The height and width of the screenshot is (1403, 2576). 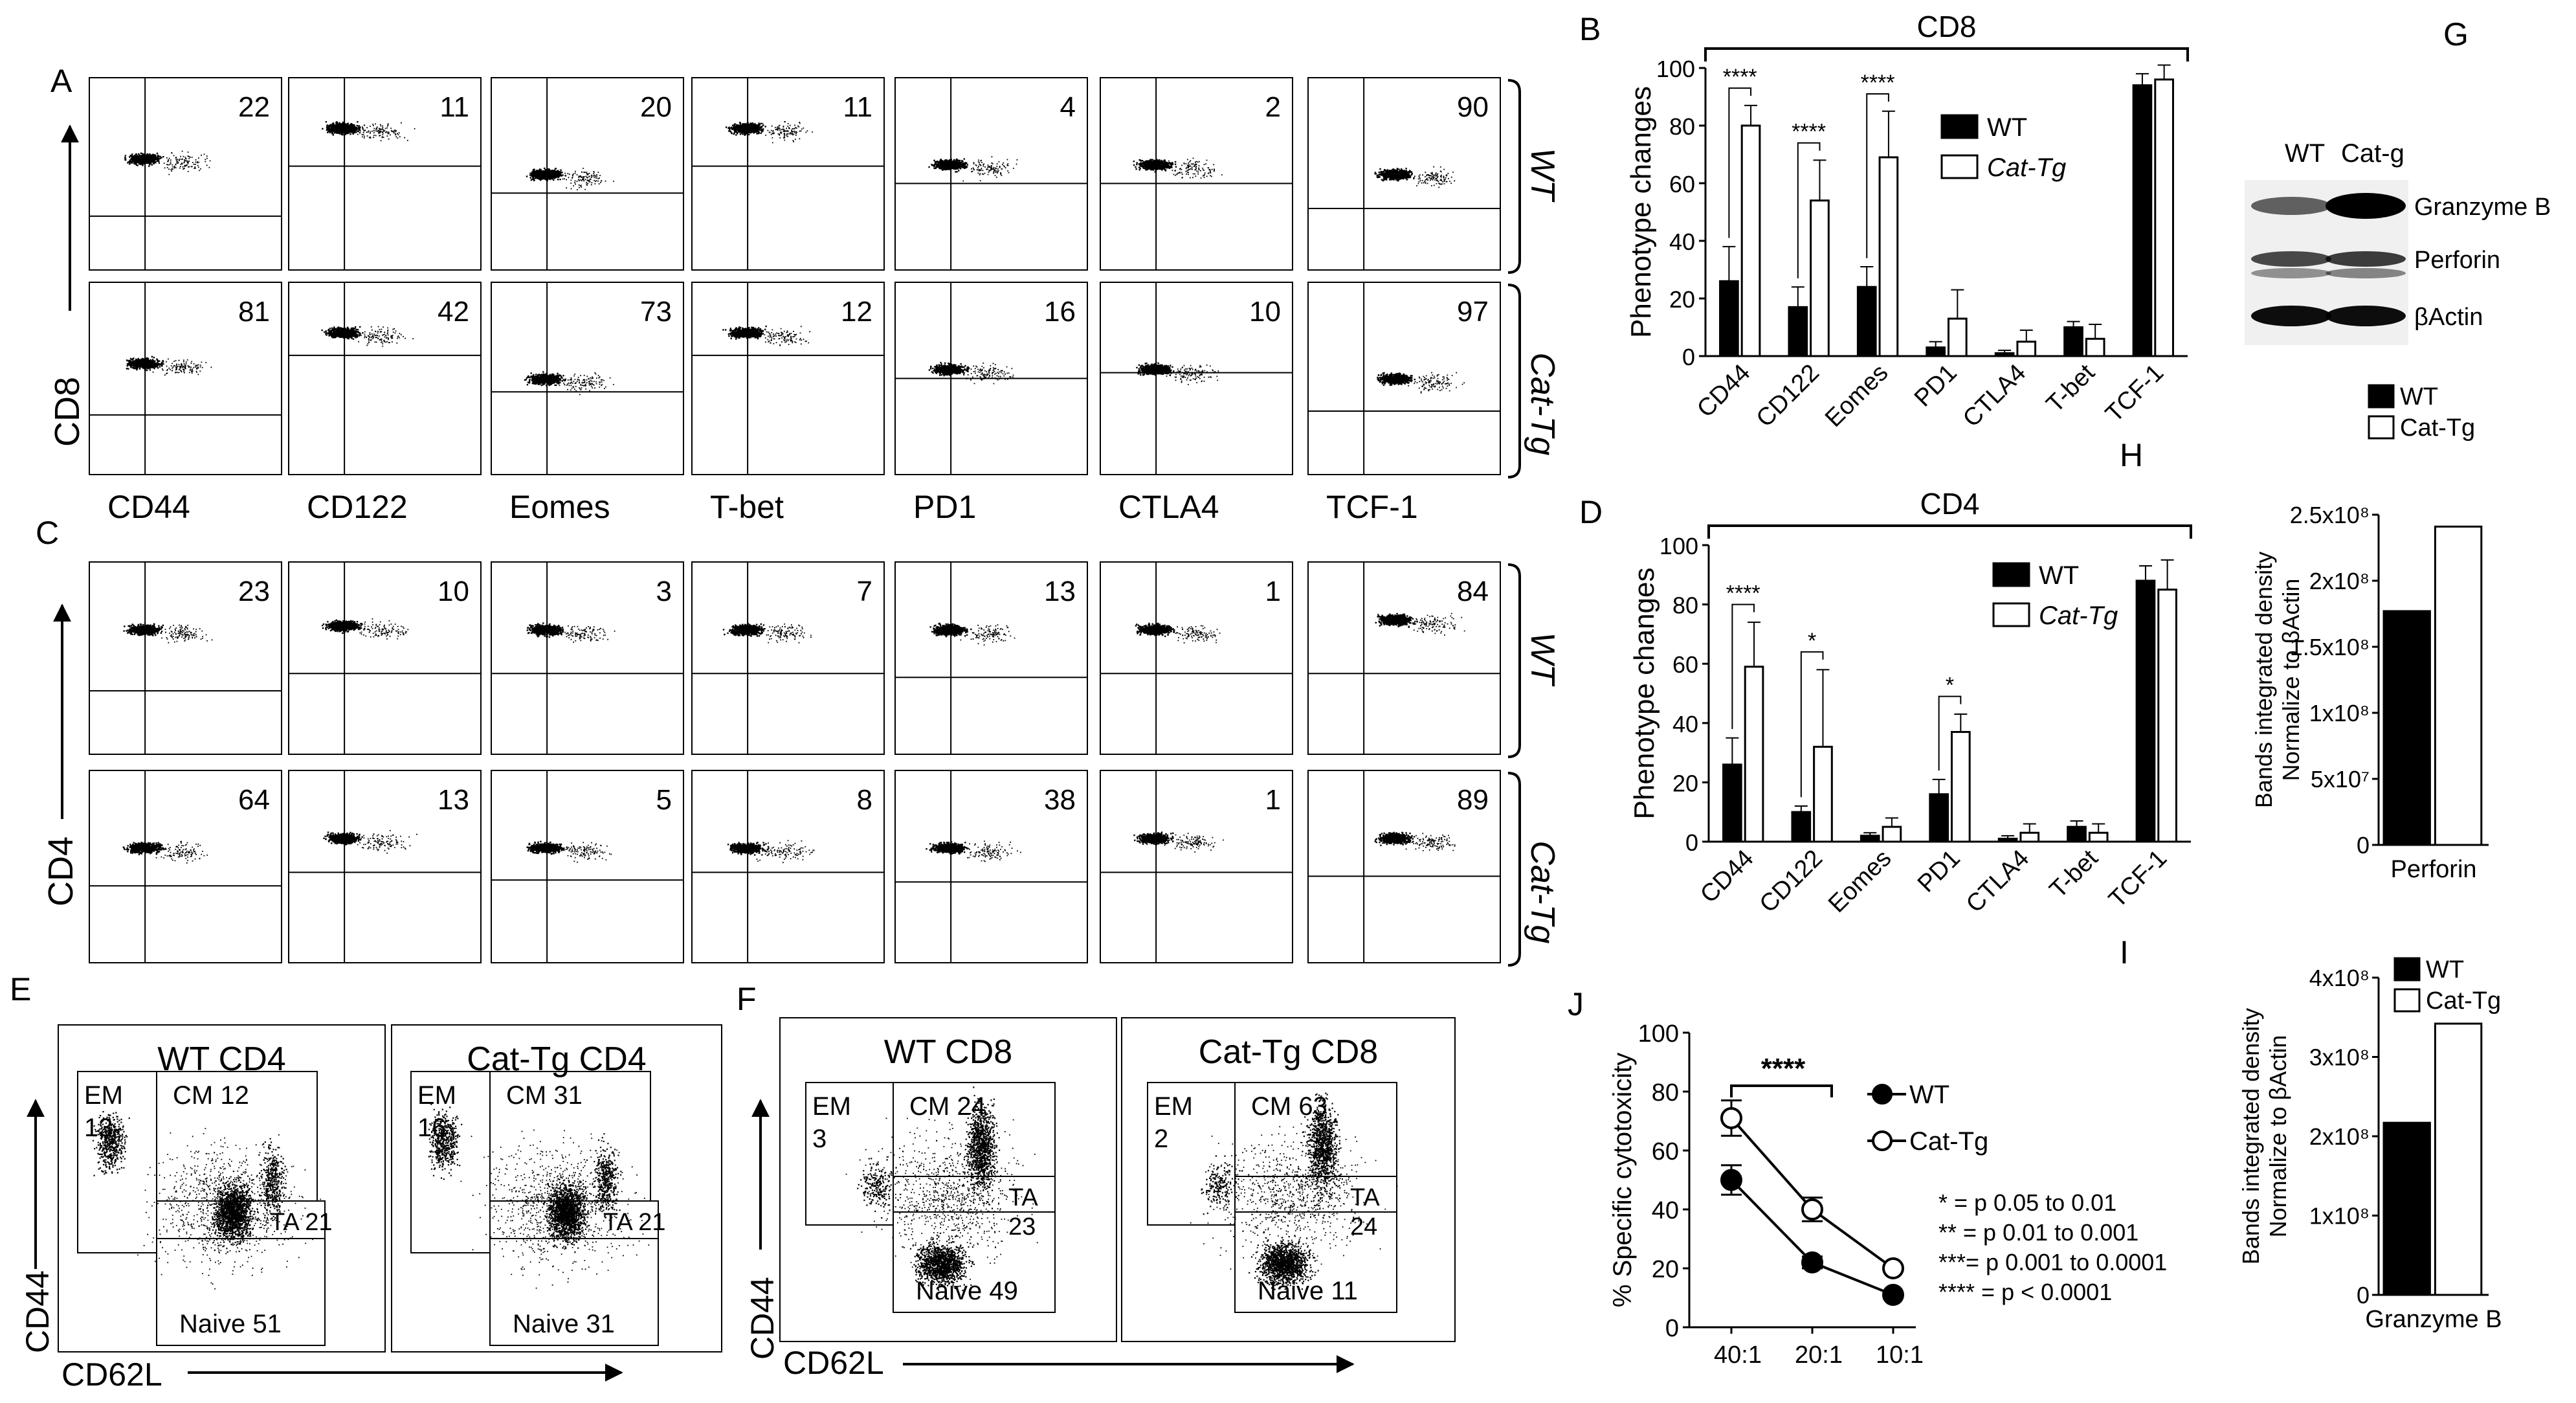 I want to click on flow-plot-cat-tg-ctla4: 10, so click(x=1196, y=378).